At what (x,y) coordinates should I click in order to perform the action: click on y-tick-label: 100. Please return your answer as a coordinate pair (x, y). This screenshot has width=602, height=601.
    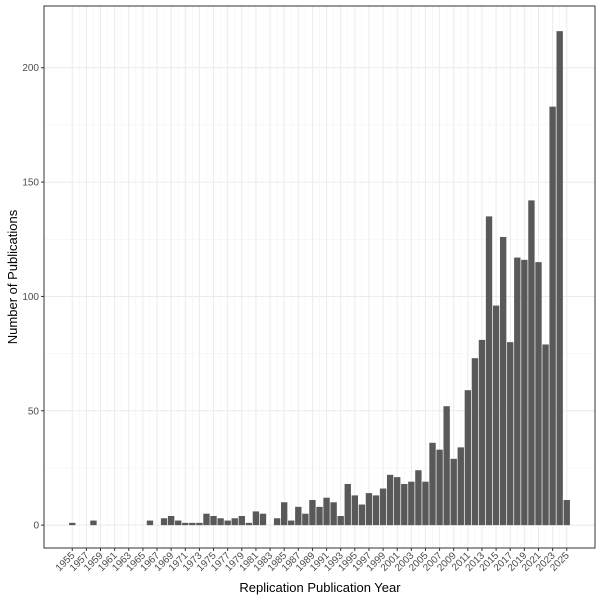
    Looking at the image, I should click on (30, 297).